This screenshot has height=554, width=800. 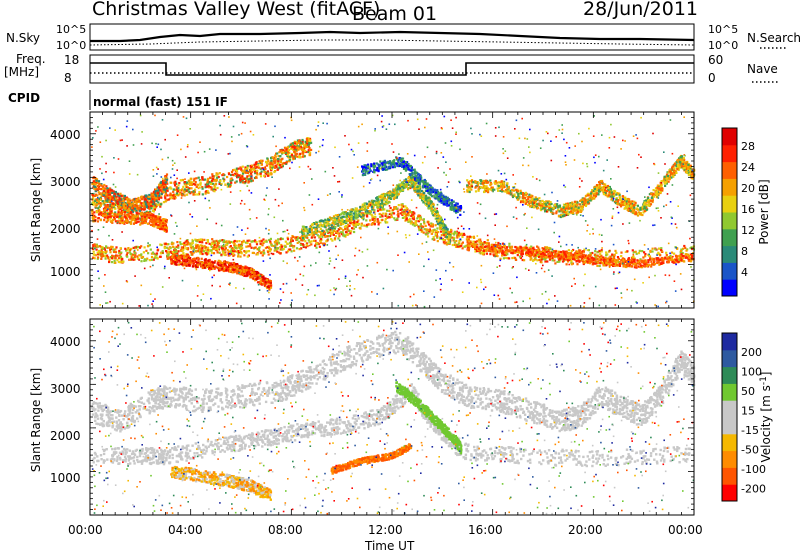 I want to click on freq-label: Freq., so click(x=31, y=59).